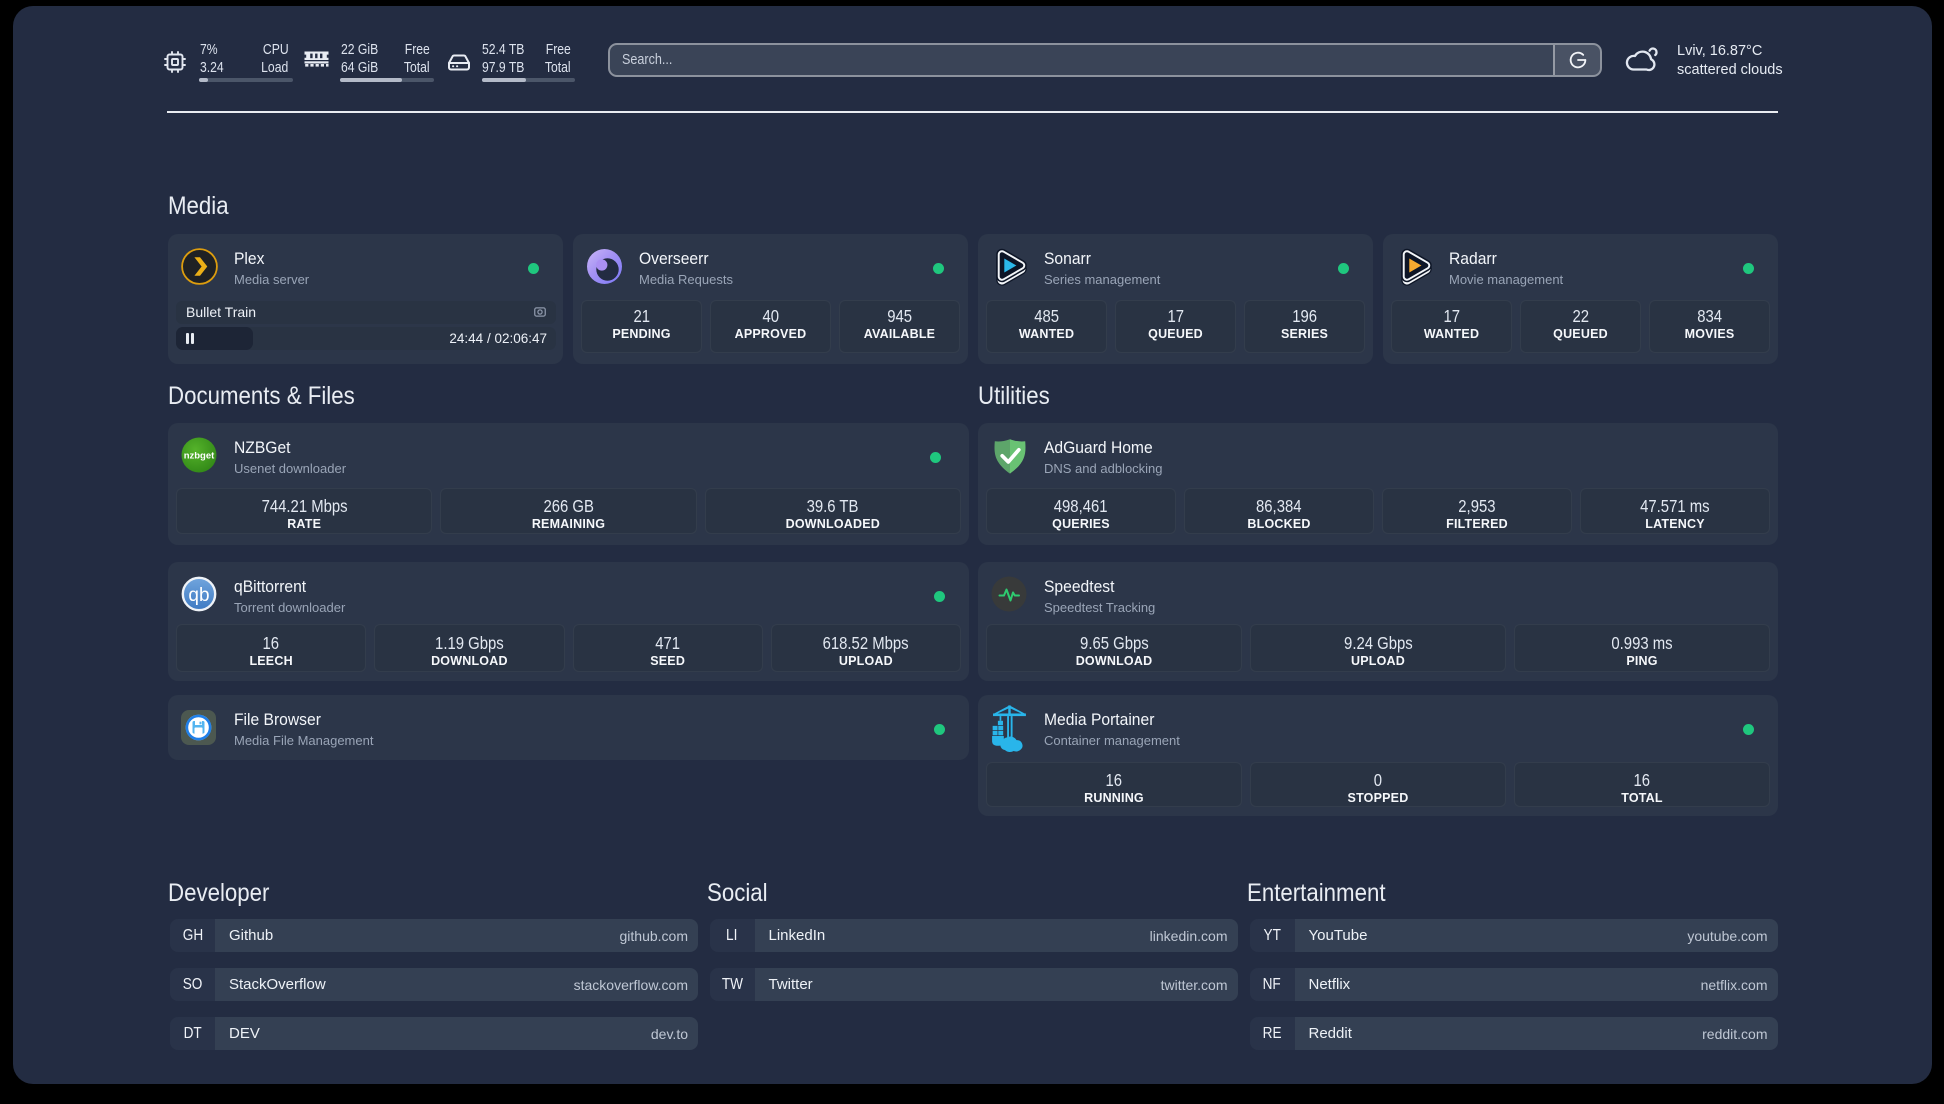  I want to click on svg-text: nzbget, so click(199, 456).